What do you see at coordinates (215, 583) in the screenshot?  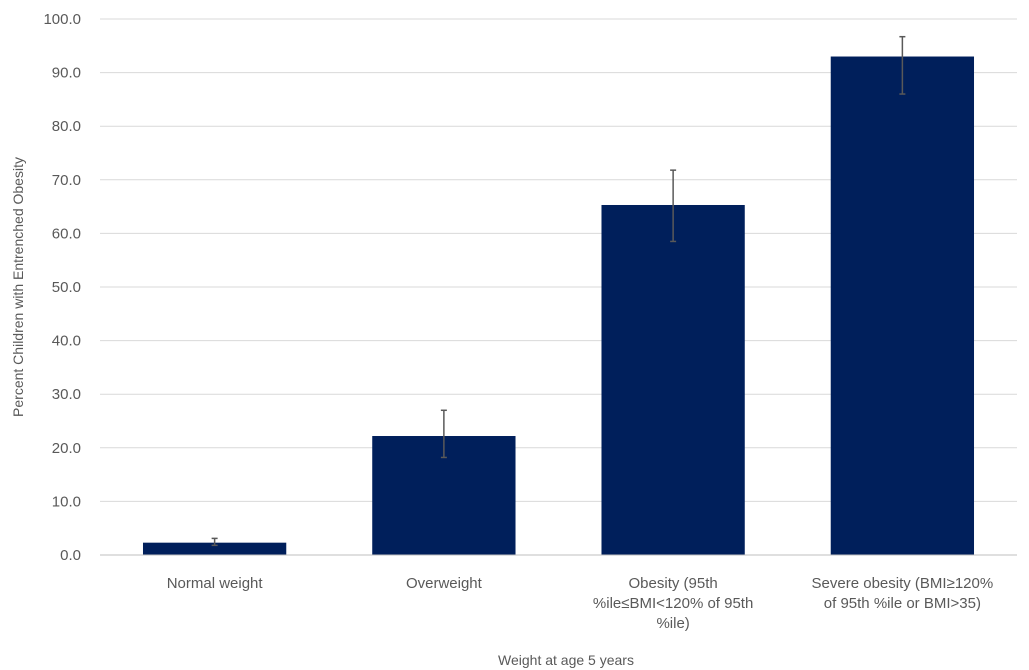 I see `x-category-label: Normal weight` at bounding box center [215, 583].